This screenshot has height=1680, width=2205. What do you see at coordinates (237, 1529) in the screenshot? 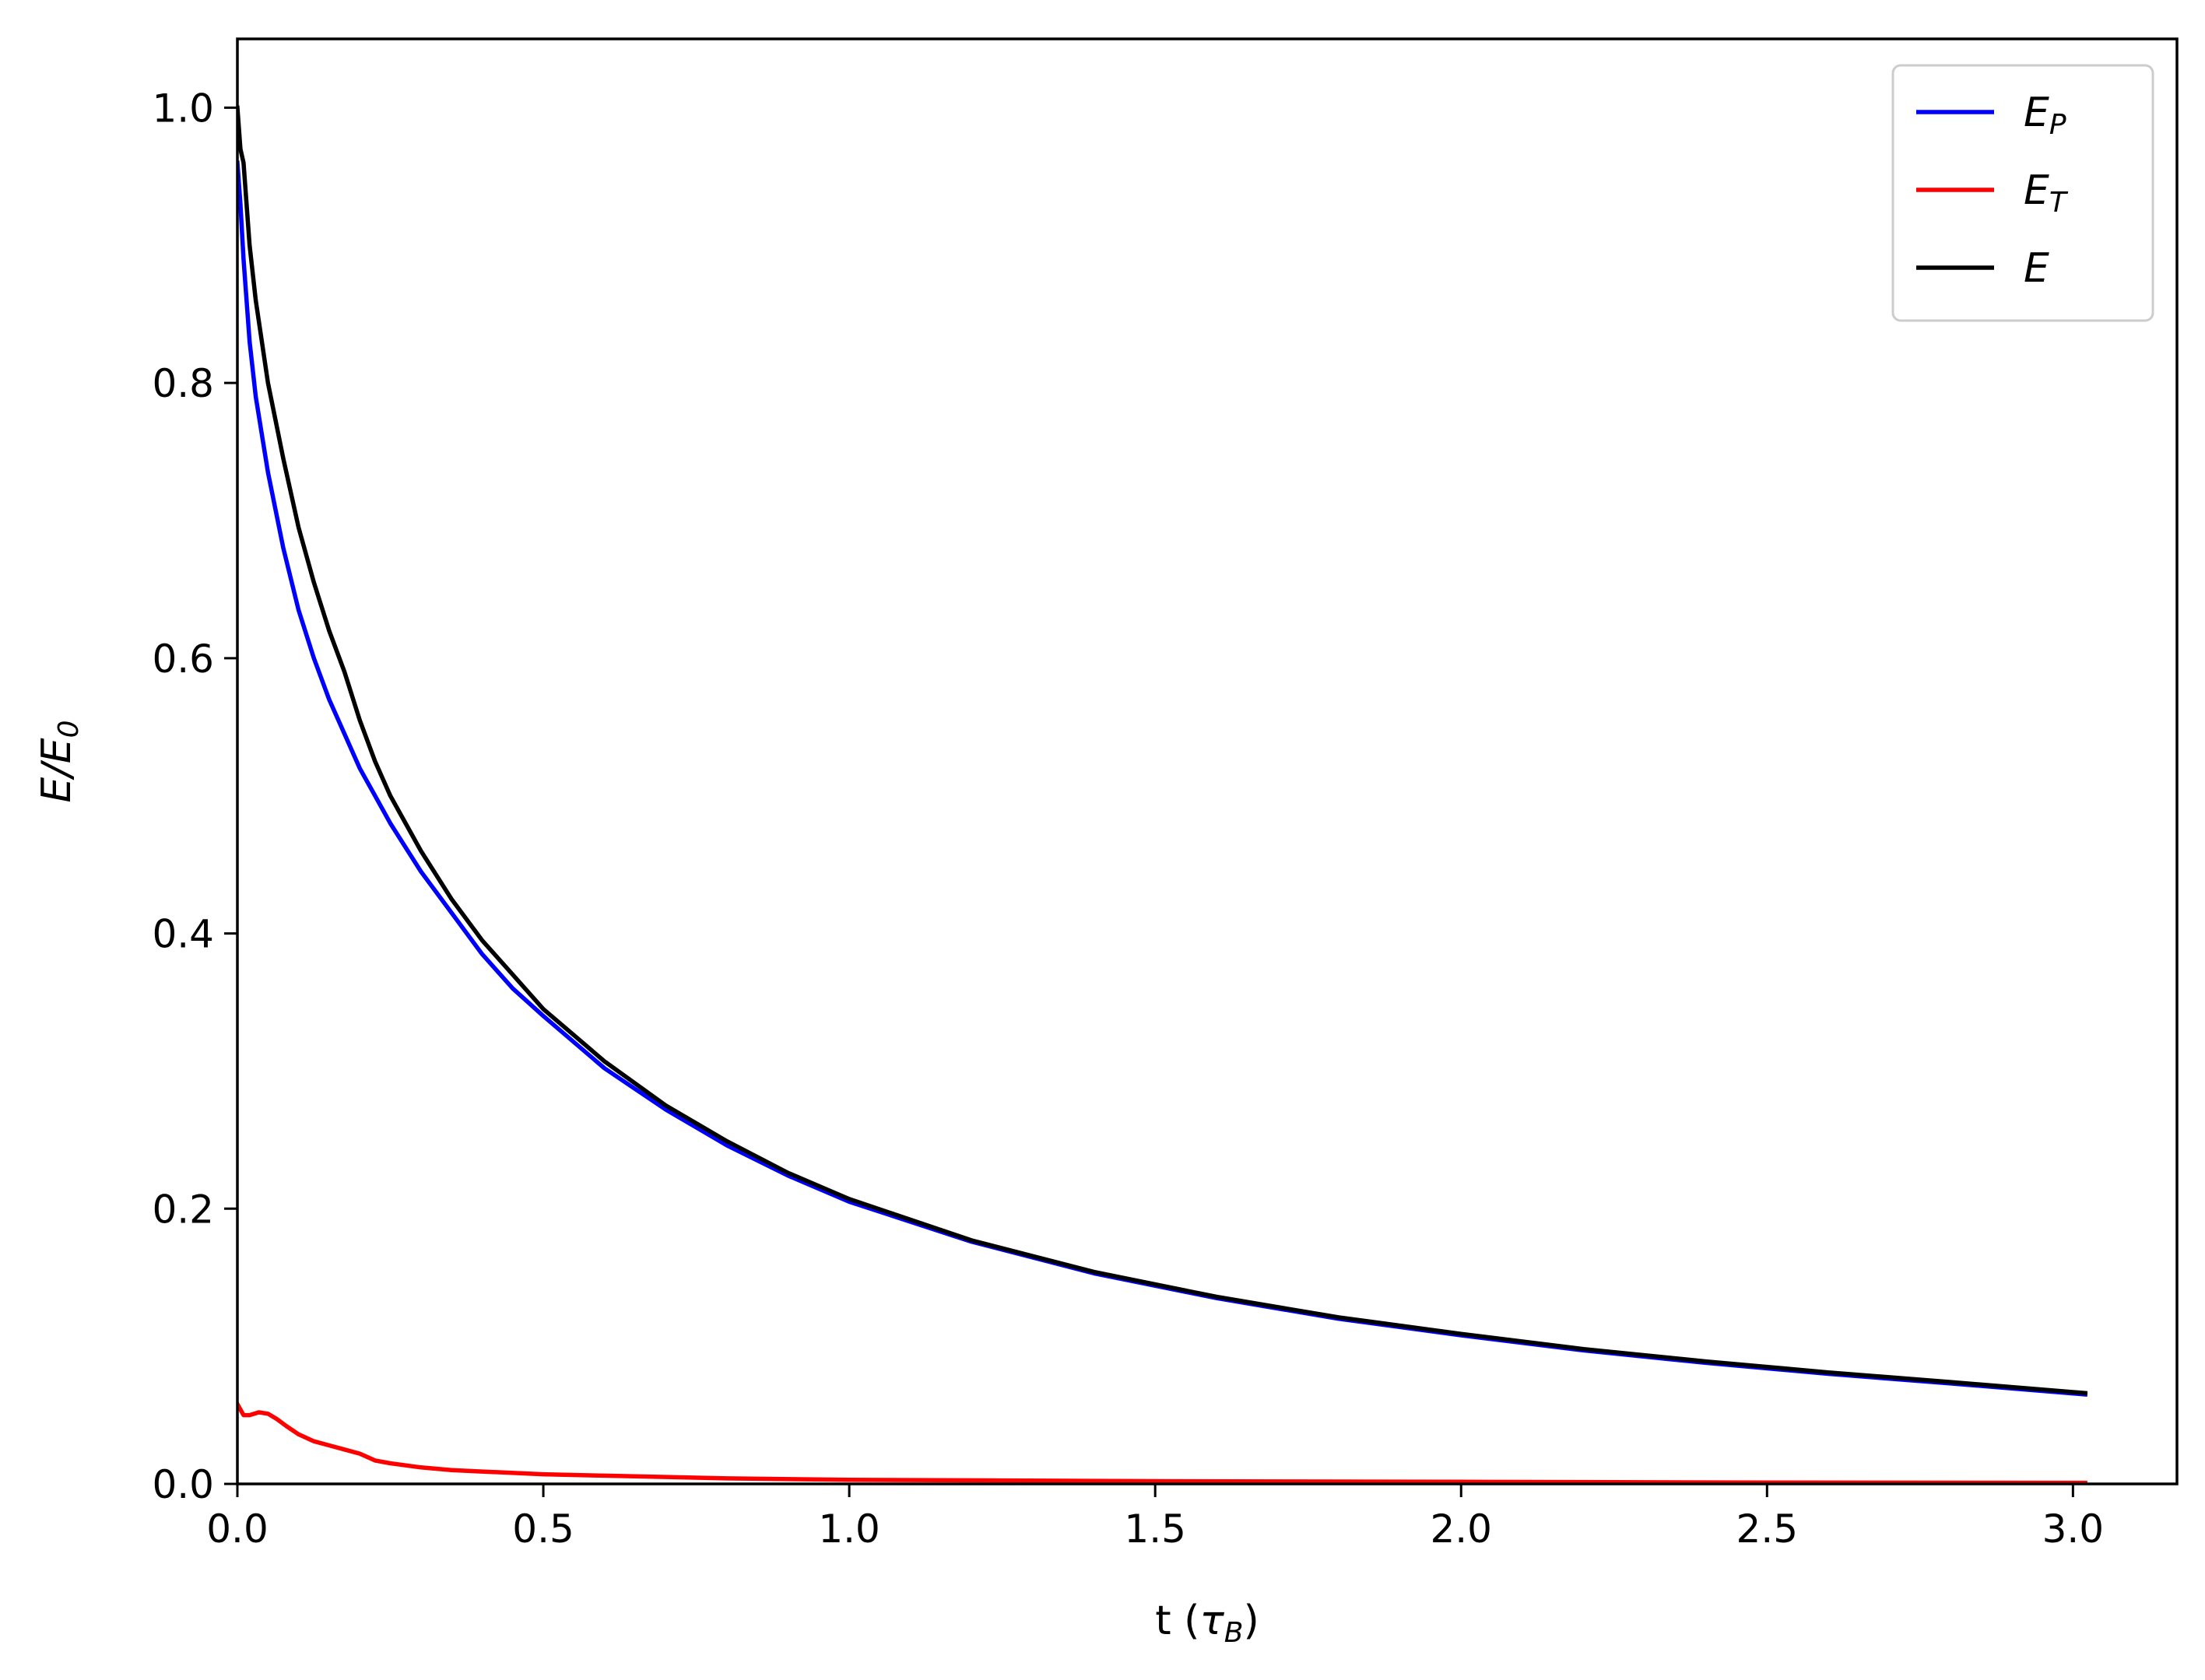
I see `x-tick-label-0: 0.0` at bounding box center [237, 1529].